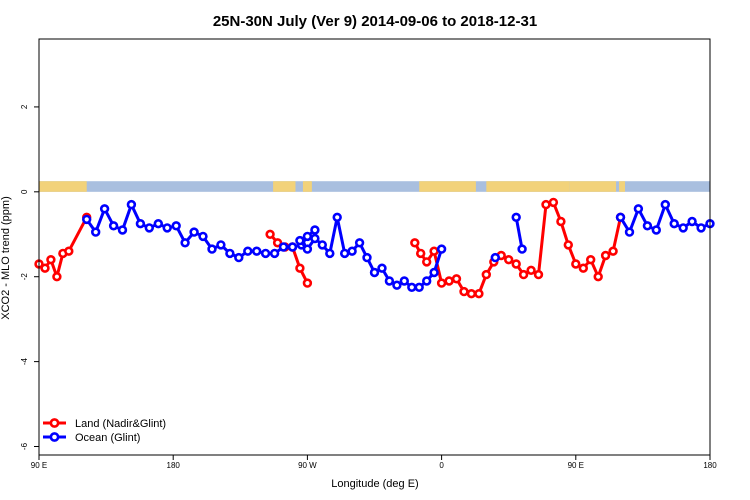 Image resolution: width=750 pixels, height=500 pixels. Describe the element at coordinates (29, 277) in the screenshot. I see `y-axis: -6 -4 -2 0 2` at that location.